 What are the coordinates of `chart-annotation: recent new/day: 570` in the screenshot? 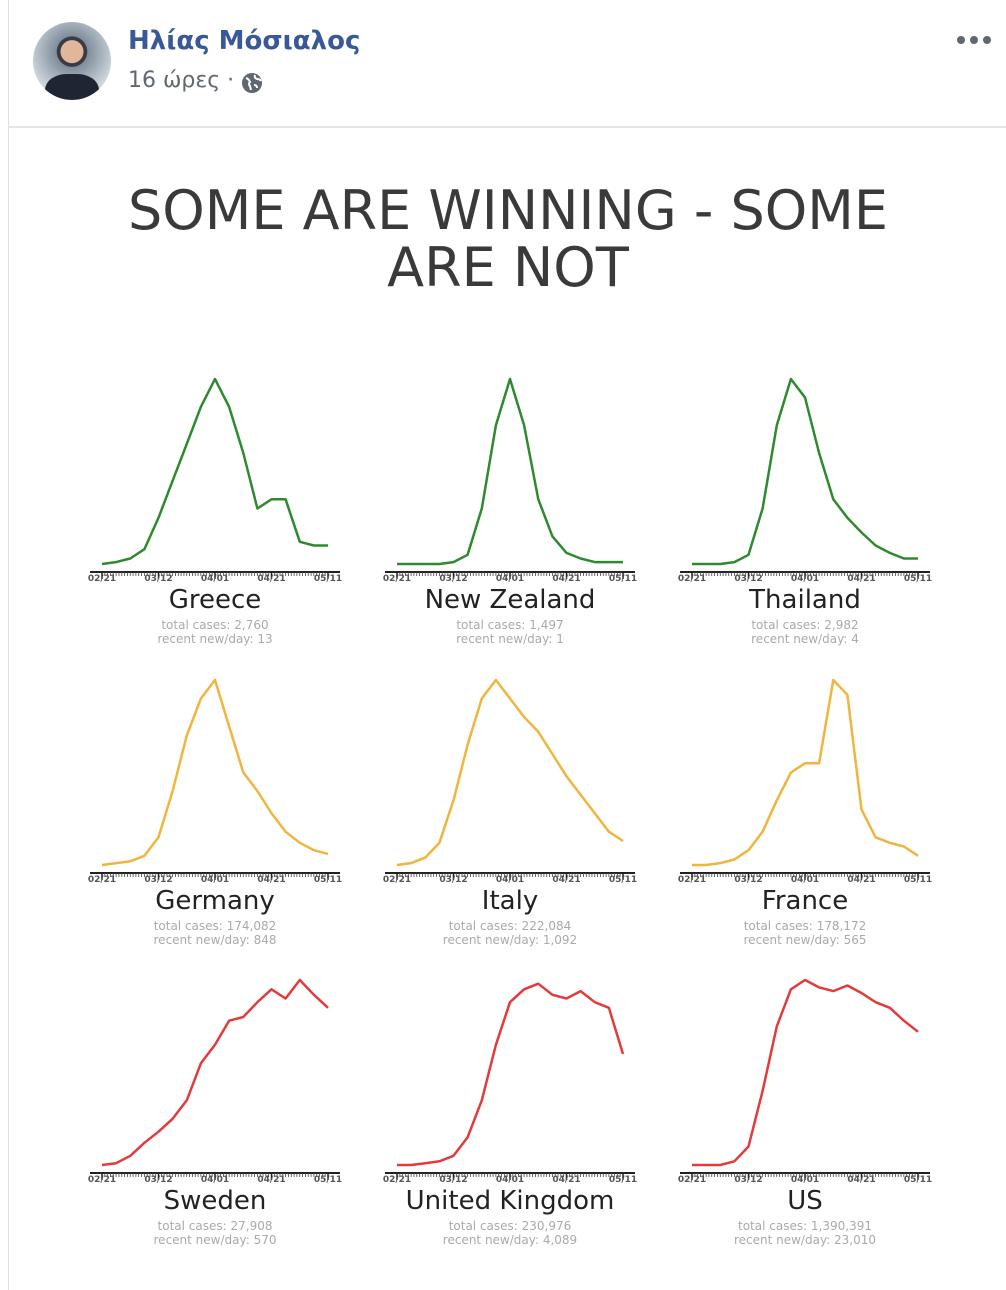 It's located at (215, 1240).